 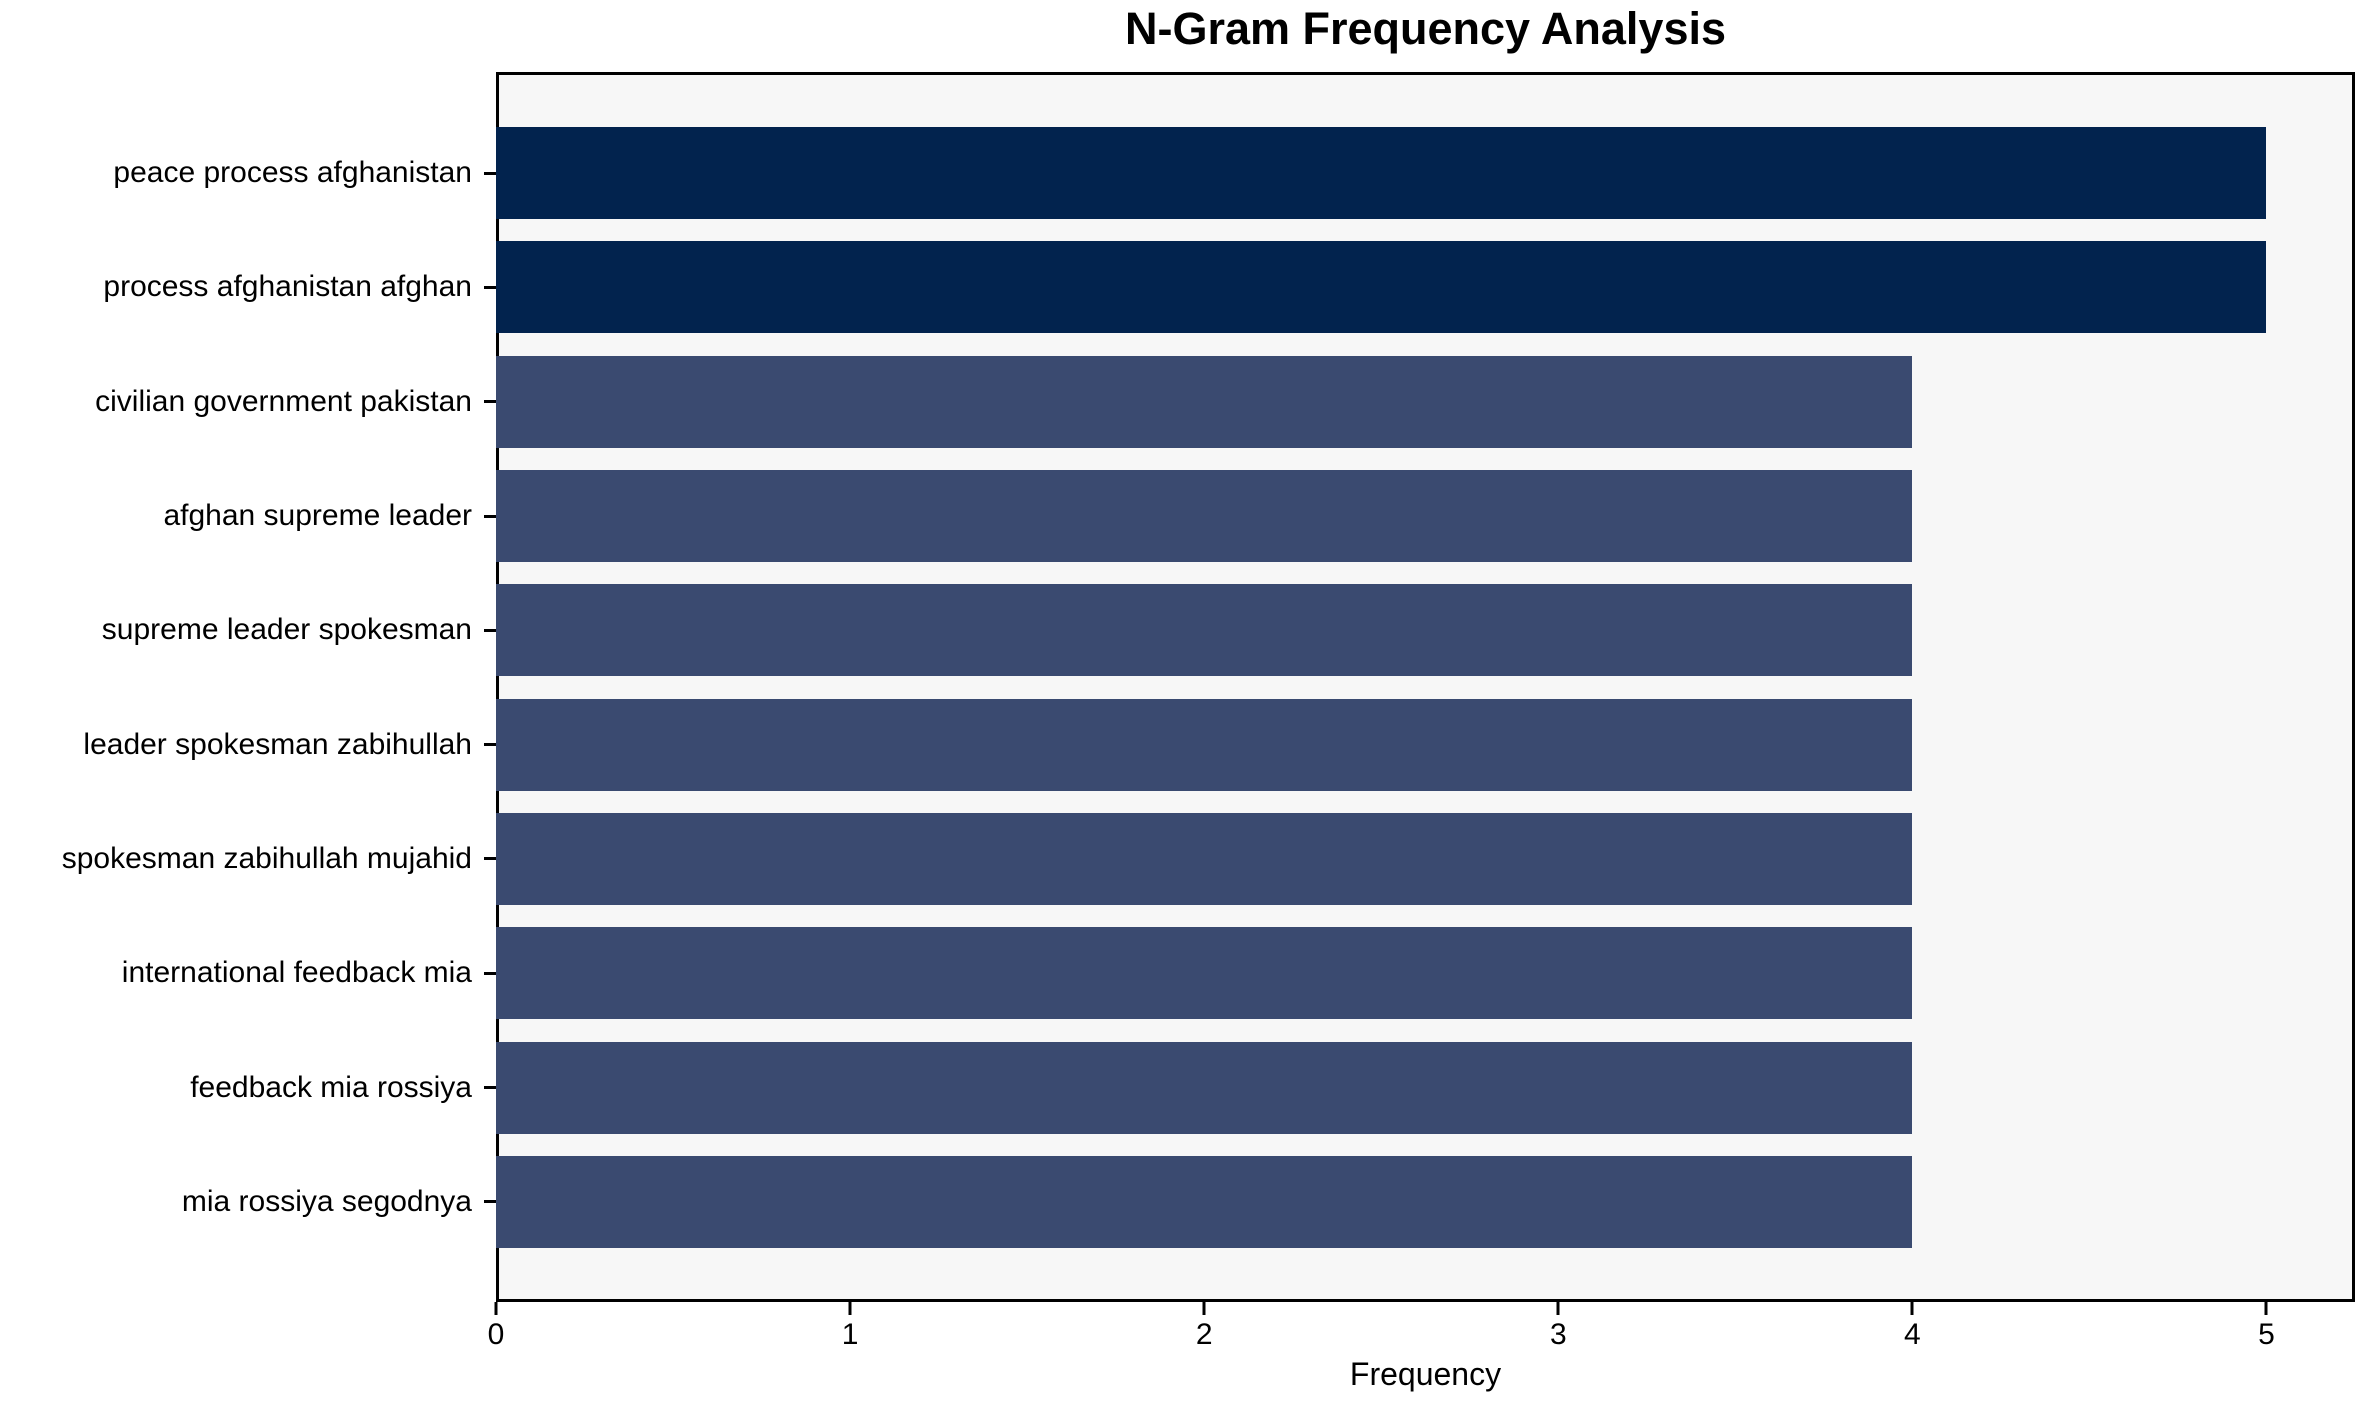 I want to click on chart-row: peace process afghanistan, so click(x=1177, y=173).